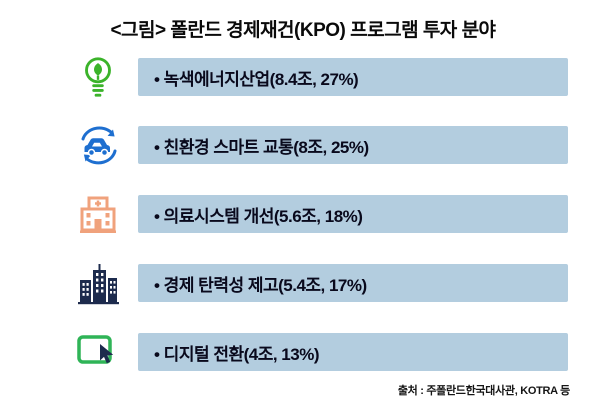  What do you see at coordinates (260, 285) in the screenshot?
I see `investment-label: • 경제 탄력성 제고(5.4조, 17%)` at bounding box center [260, 285].